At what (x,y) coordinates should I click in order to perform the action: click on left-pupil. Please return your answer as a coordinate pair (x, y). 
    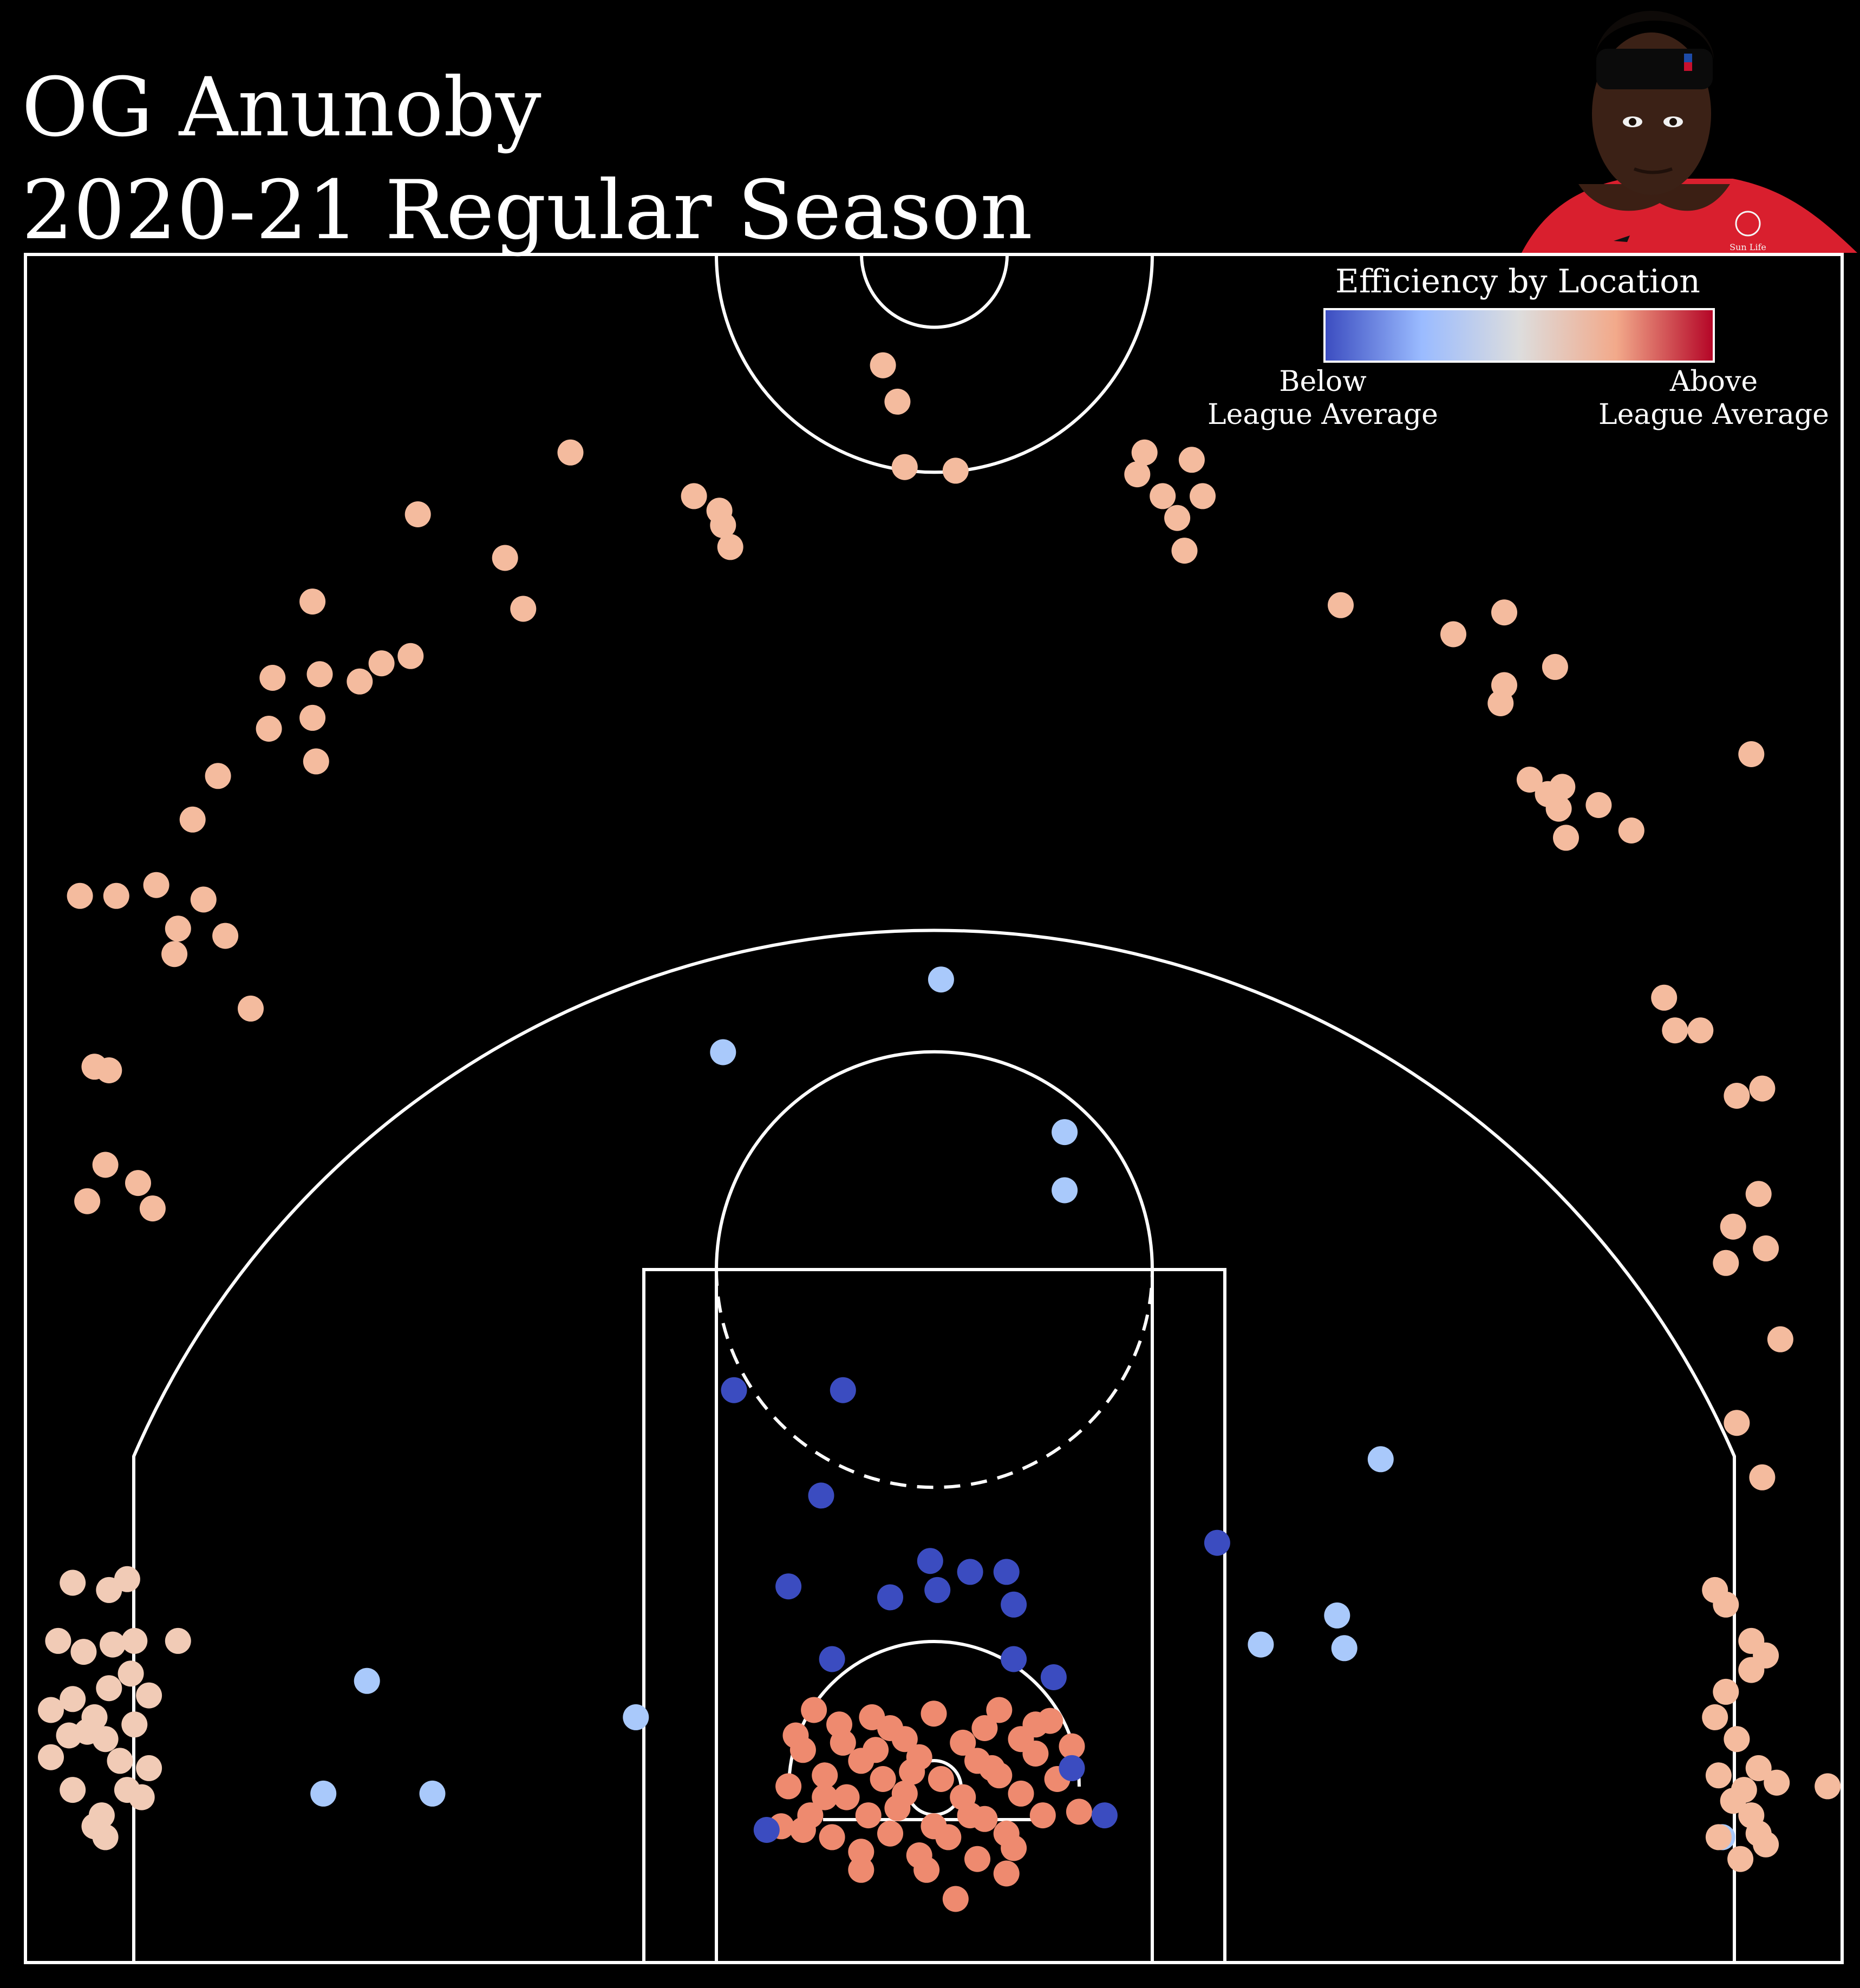
    Looking at the image, I should click on (1633, 122).